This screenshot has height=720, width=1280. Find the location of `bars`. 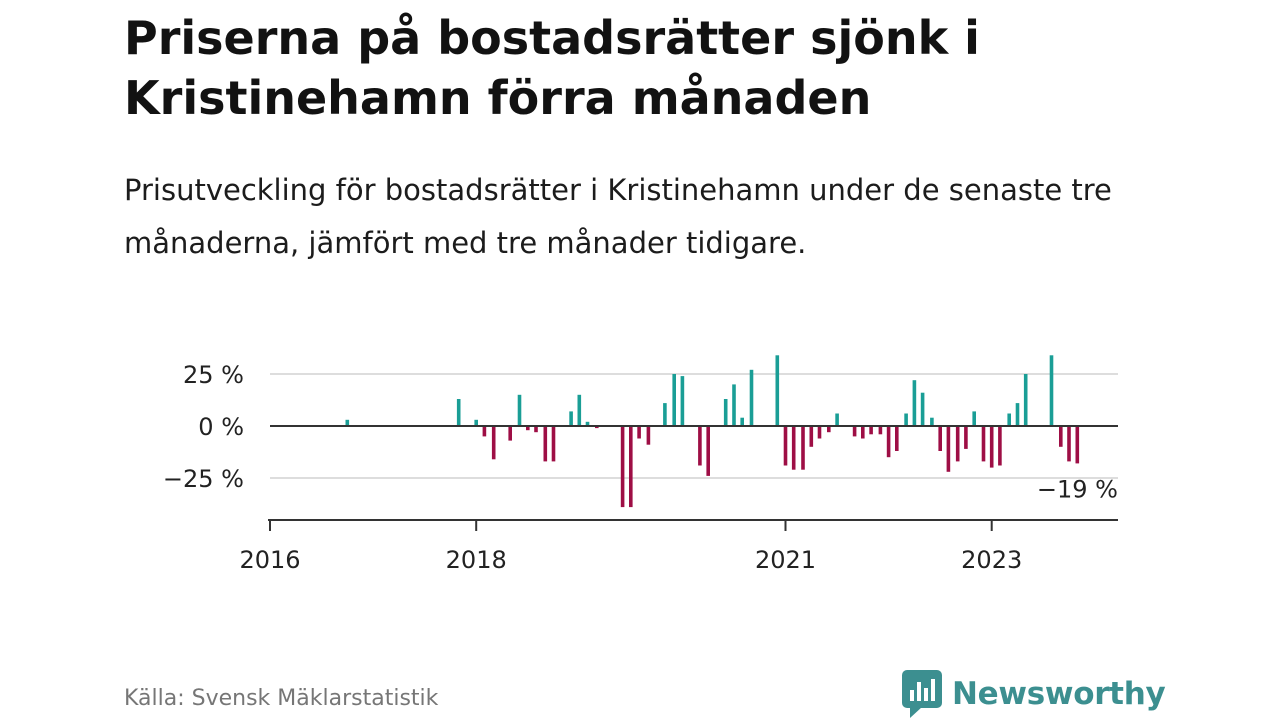

bars is located at coordinates (694, 431).